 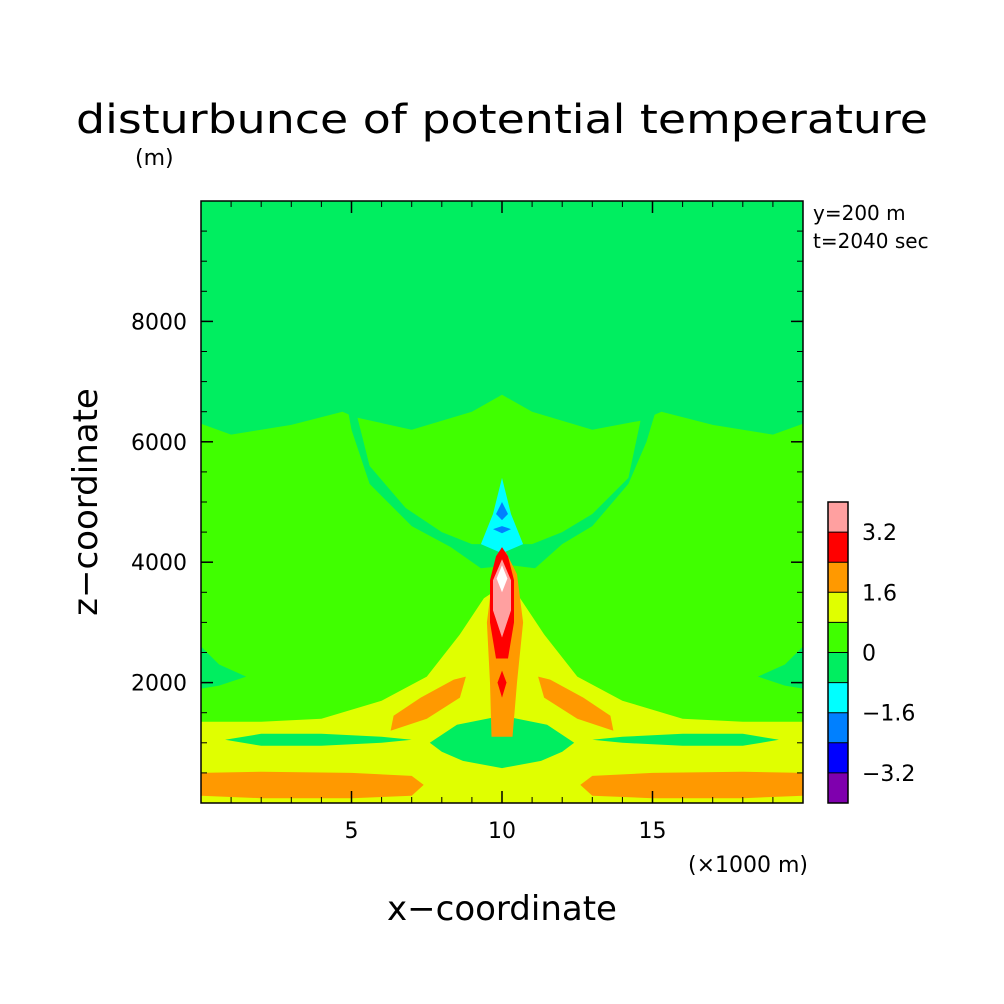 I want to click on colorbar: 3.2 1.6 0 −1.6 −3.2, so click(x=871, y=652).